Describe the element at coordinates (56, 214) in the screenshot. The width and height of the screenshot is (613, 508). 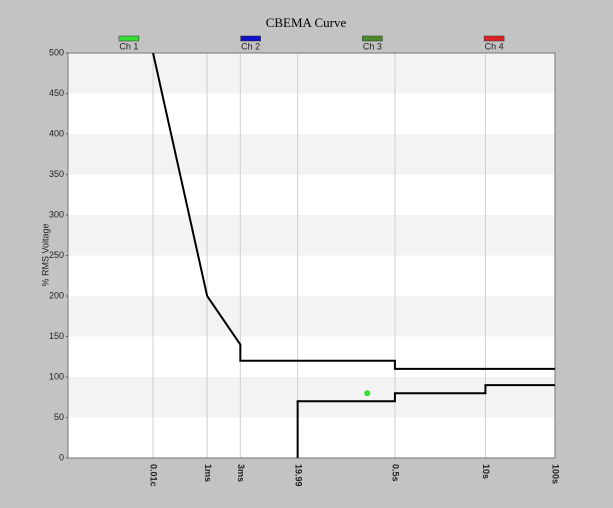
I see `y-tick-label: 300` at that location.